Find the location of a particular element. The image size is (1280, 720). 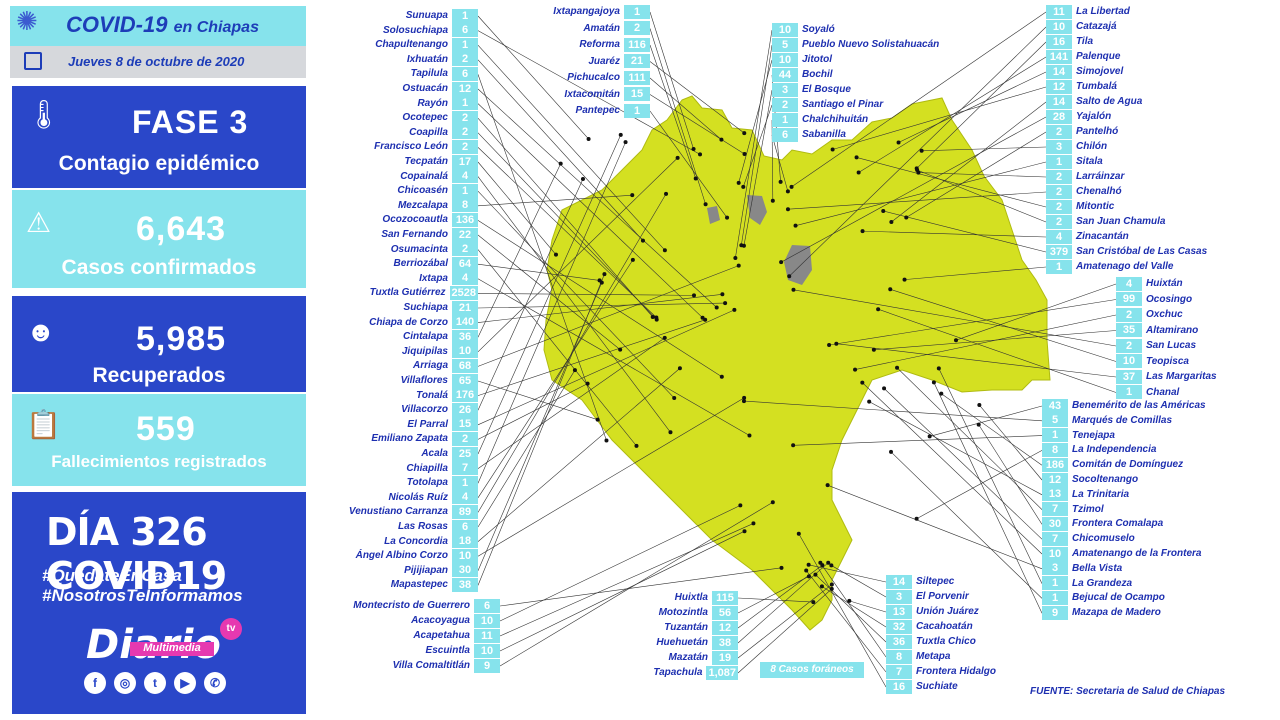

municipality-comitan-de-dominguez: 186 Comitán de Domínguez is located at coordinates (1112, 464).